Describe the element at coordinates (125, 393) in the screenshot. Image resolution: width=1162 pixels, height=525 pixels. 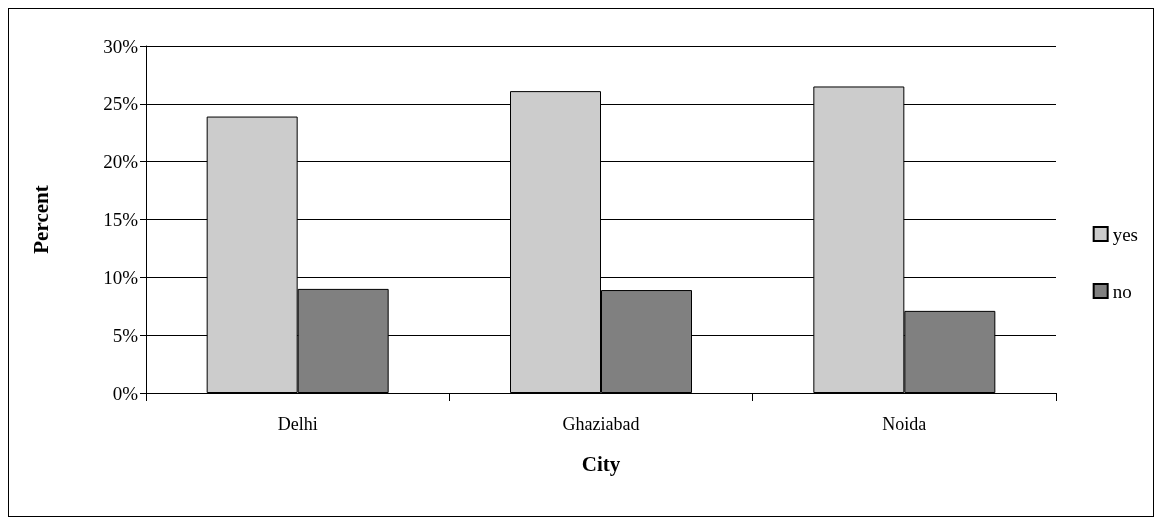
I see `y-tick-label: 0%` at that location.